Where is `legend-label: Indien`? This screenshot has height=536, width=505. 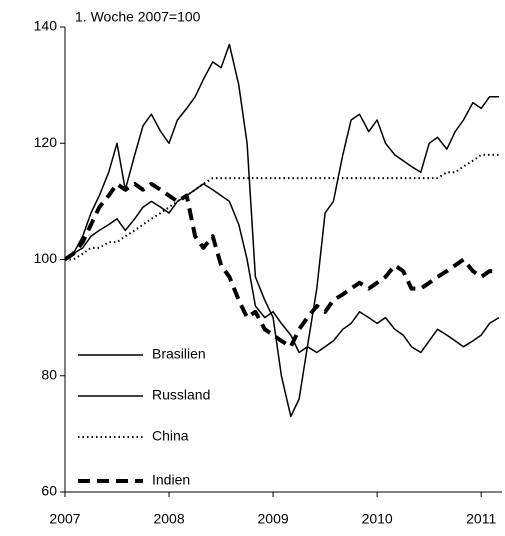 legend-label: Indien is located at coordinates (171, 480).